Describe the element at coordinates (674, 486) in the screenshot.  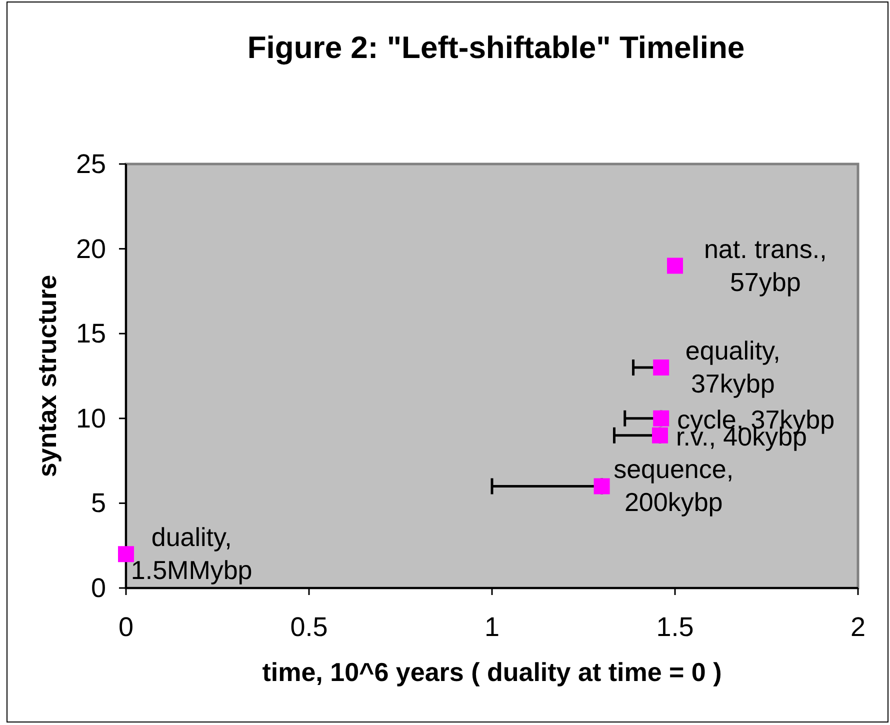
I see `annotation: sequence, 200kybp` at that location.